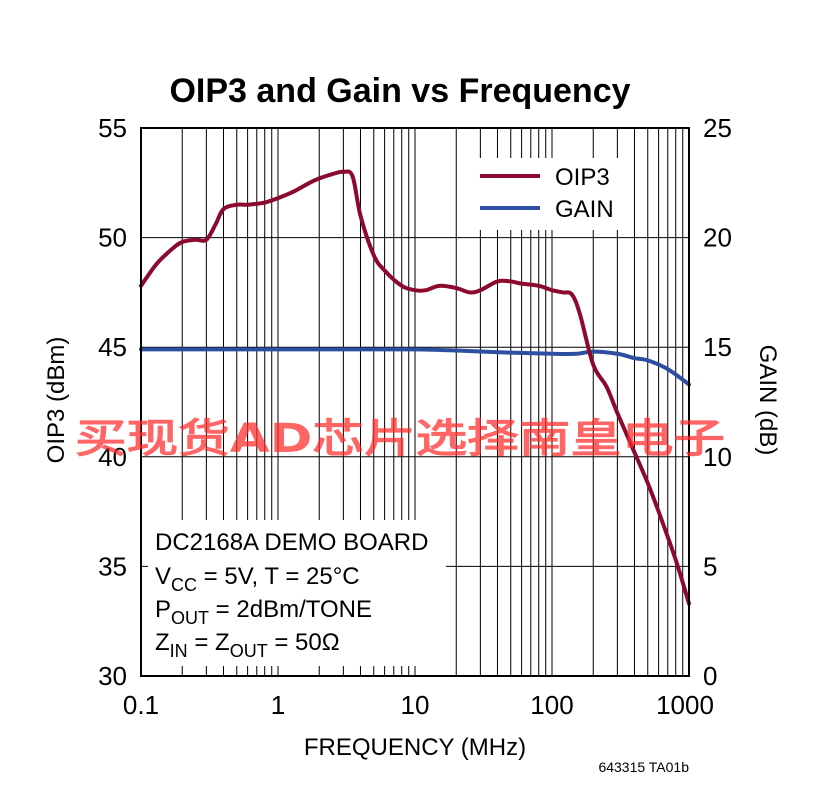  I want to click on y-axis-label-right: GAIN (dB), so click(767, 400).